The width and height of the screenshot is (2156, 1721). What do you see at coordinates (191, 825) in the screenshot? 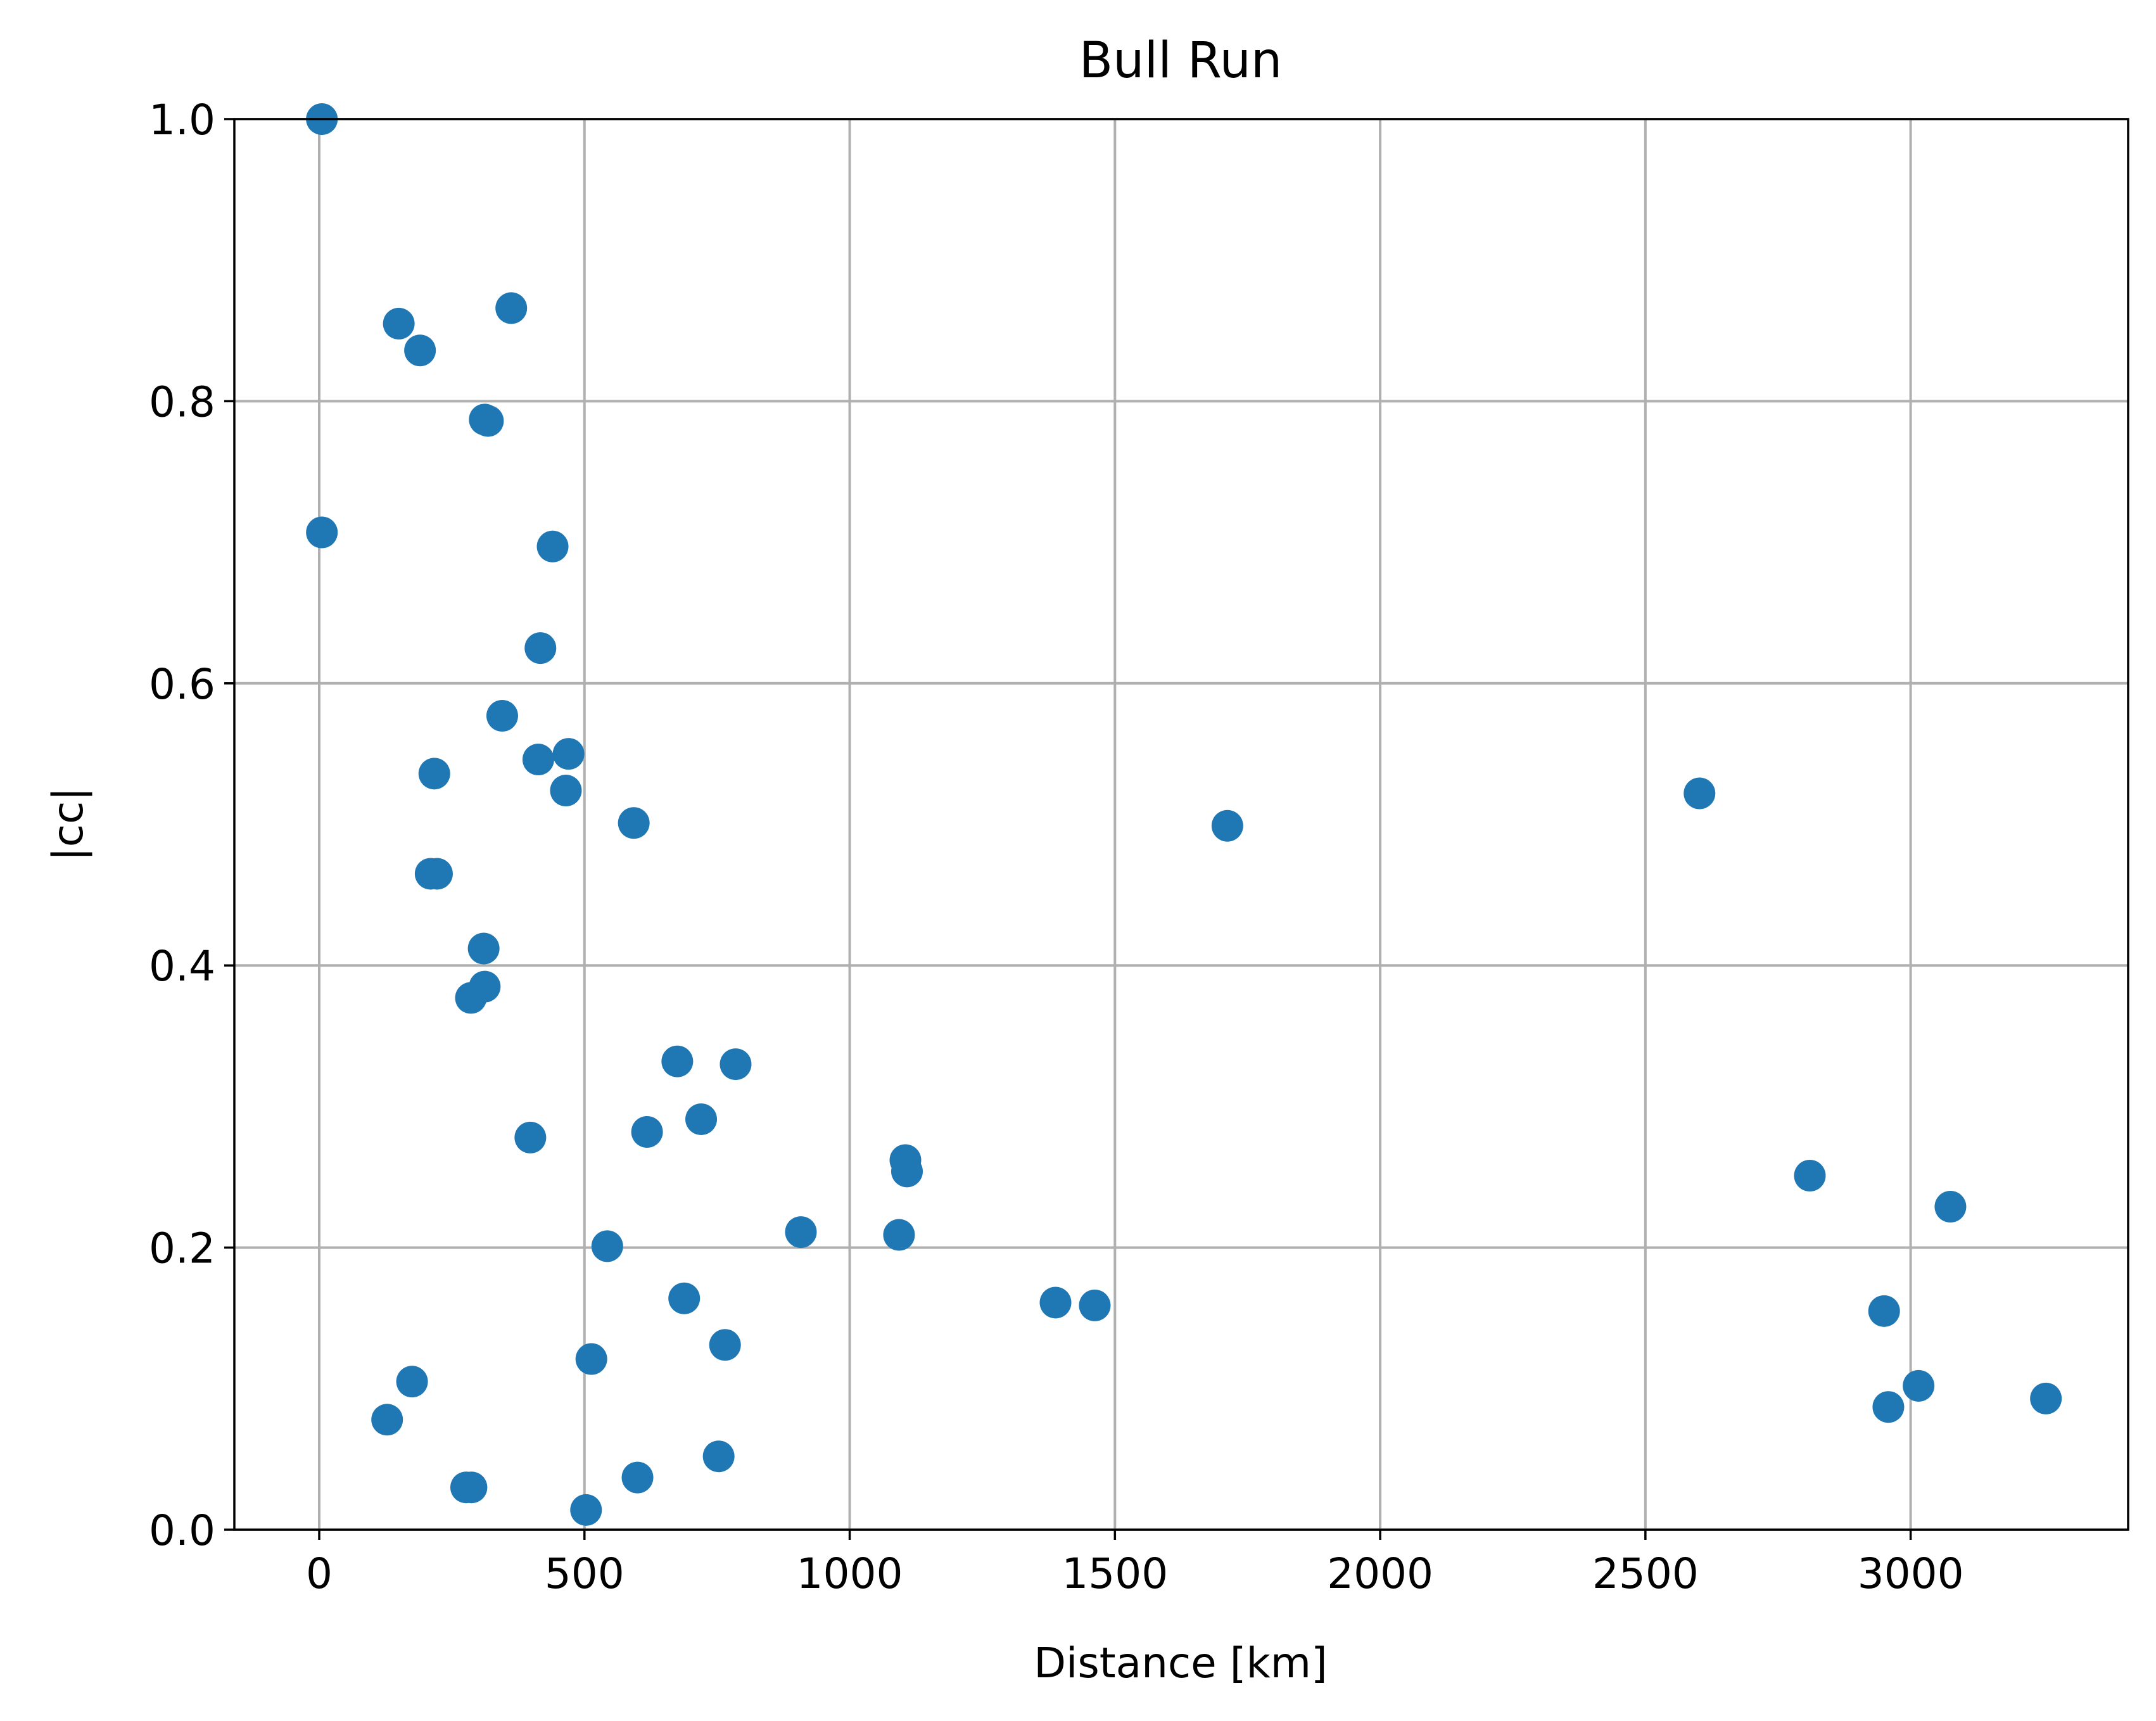
I see `y-axis-ticks: 0.0 0.2 0.4 0.6 0.8 1.0` at bounding box center [191, 825].